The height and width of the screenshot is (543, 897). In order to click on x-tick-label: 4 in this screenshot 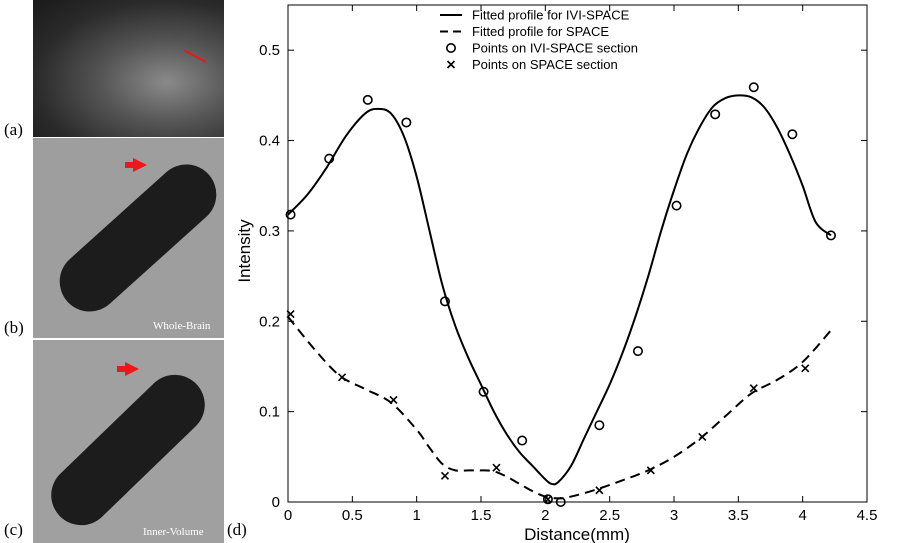, I will do `click(802, 515)`.